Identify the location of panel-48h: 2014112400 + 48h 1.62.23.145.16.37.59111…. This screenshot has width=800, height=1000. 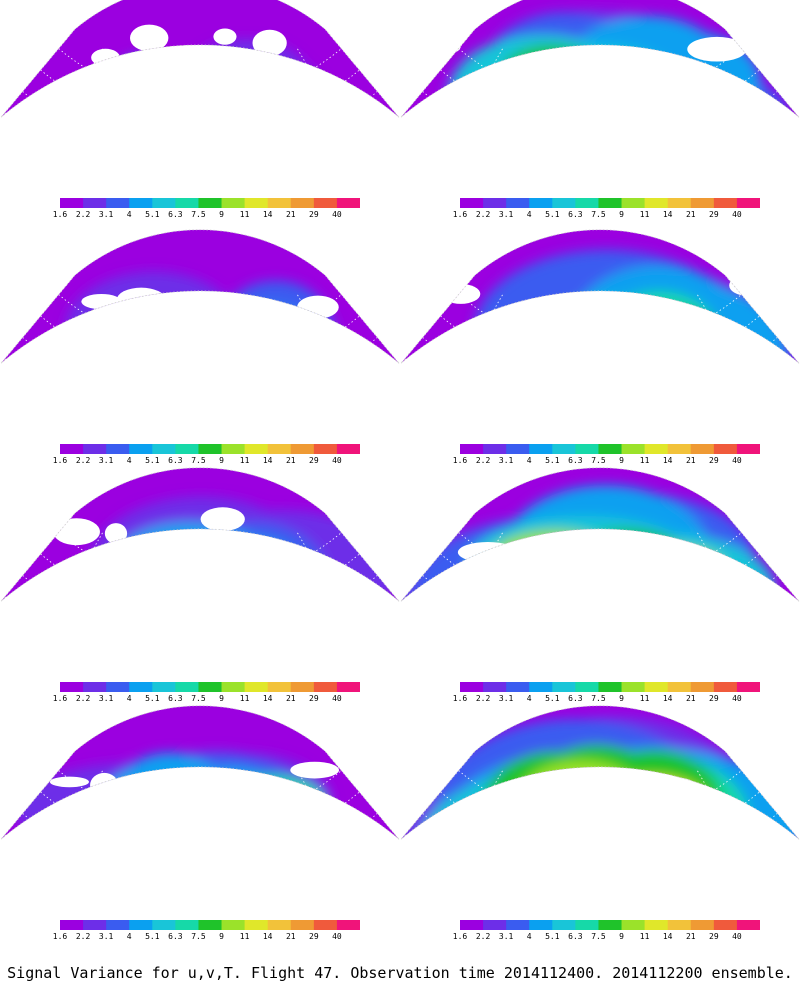
(600, 123).